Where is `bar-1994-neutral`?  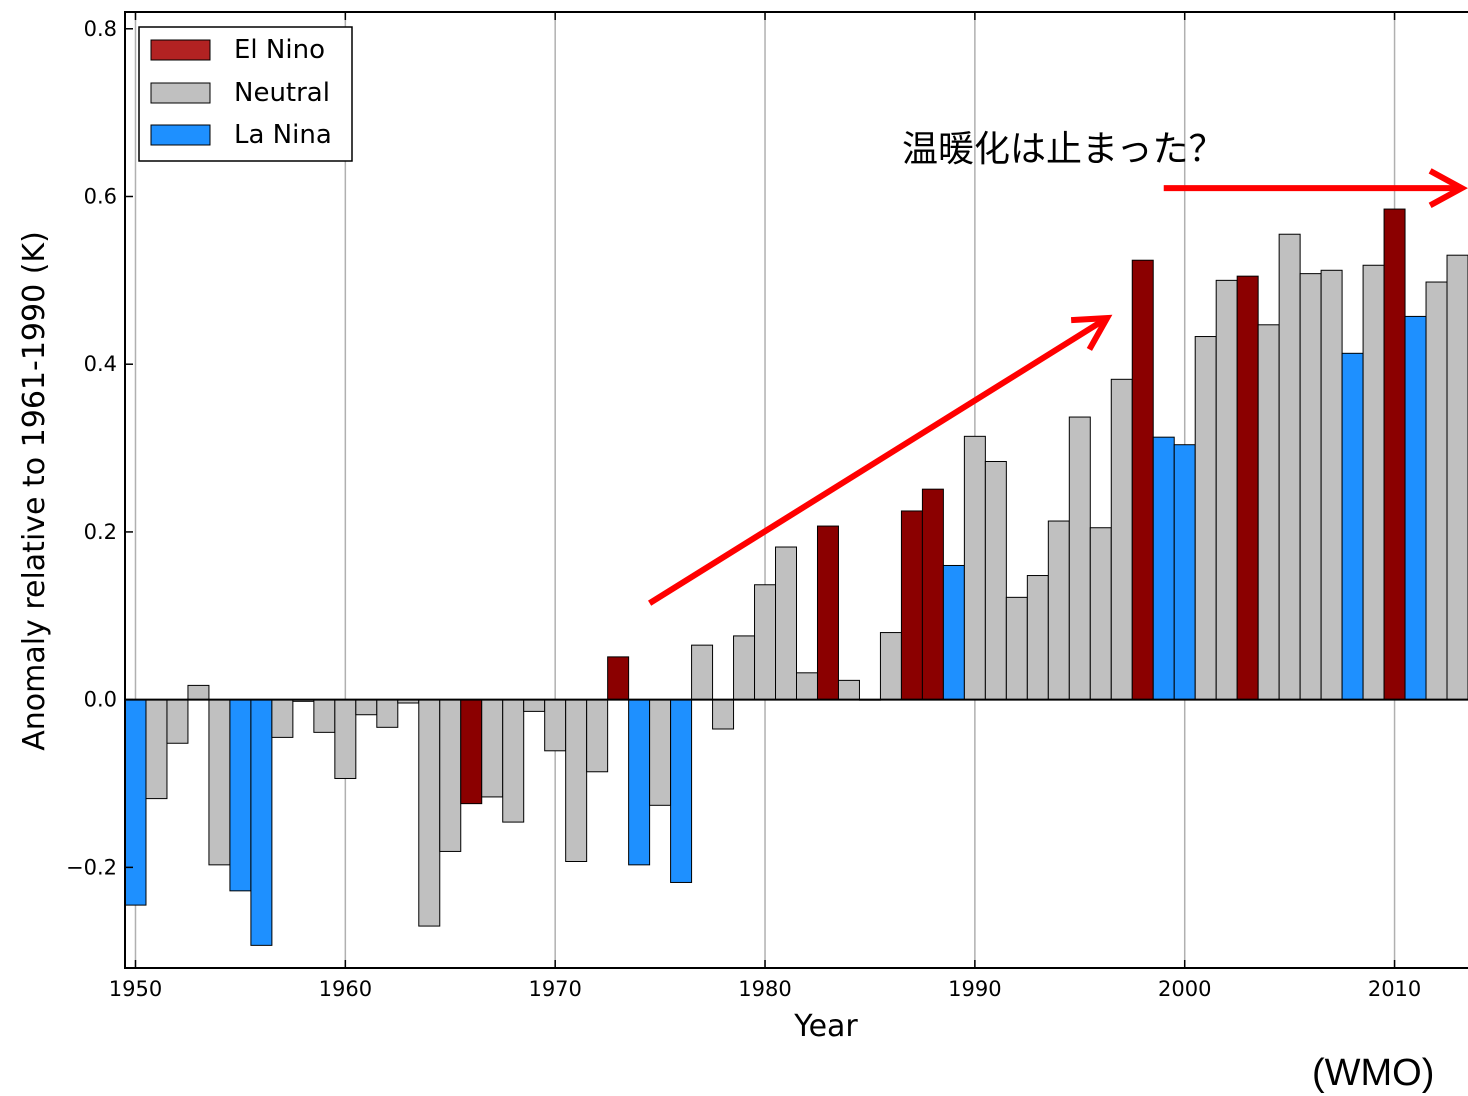 bar-1994-neutral is located at coordinates (1058, 610).